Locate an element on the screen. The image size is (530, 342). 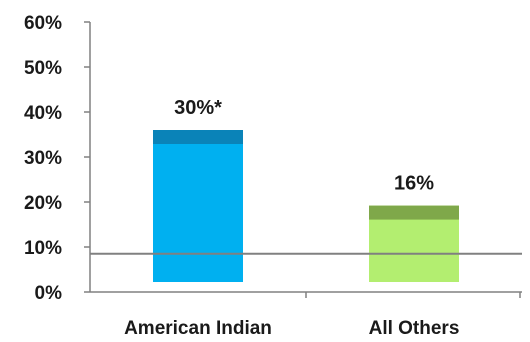
y-tick-label: 40% is located at coordinates (43, 113).